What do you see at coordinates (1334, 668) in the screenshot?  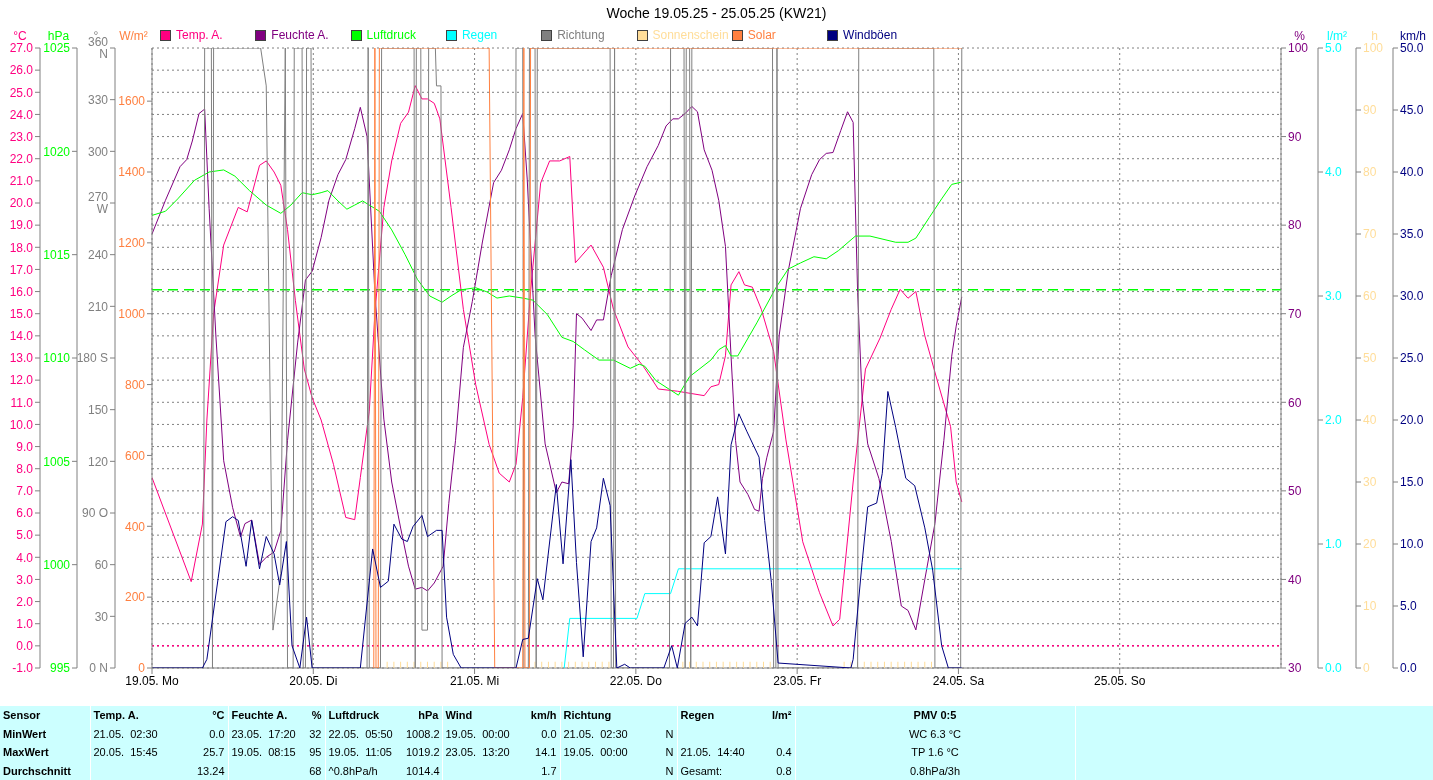 I see `y2-tick-label: 0.0` at bounding box center [1334, 668].